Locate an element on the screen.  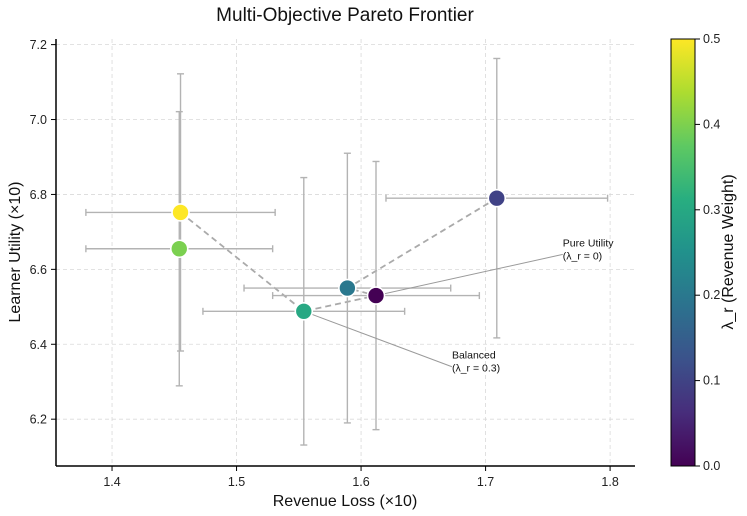
annotation-text: (λ_r = 0) is located at coordinates (582, 256).